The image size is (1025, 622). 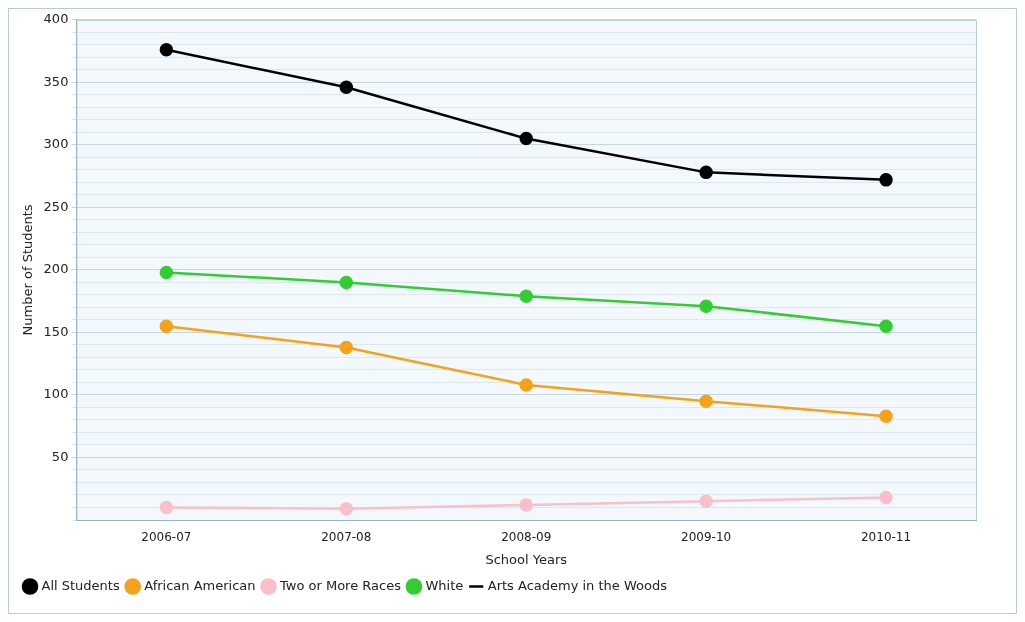 I want to click on y-tick-label: 300, so click(x=56, y=144).